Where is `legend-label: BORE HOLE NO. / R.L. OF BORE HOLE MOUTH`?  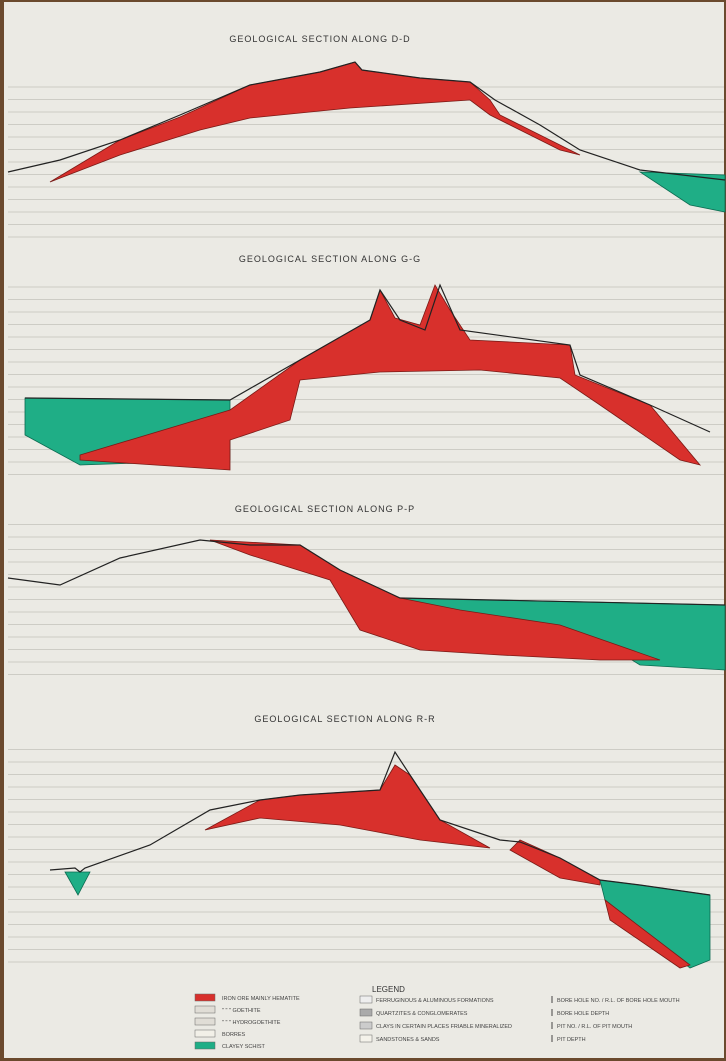
legend-label: BORE HOLE NO. / R.L. OF BORE HOLE MOUTH is located at coordinates (618, 1001).